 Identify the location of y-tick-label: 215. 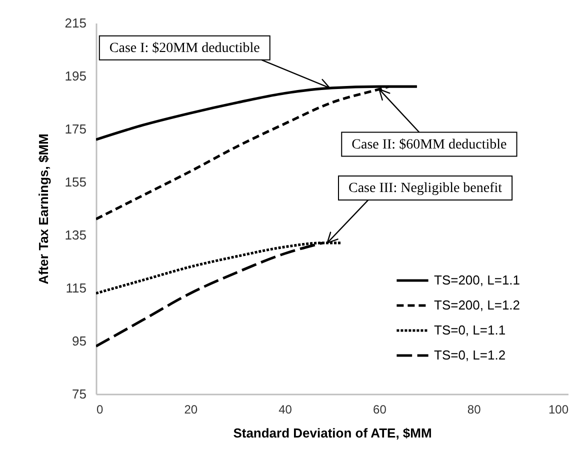
(75, 23).